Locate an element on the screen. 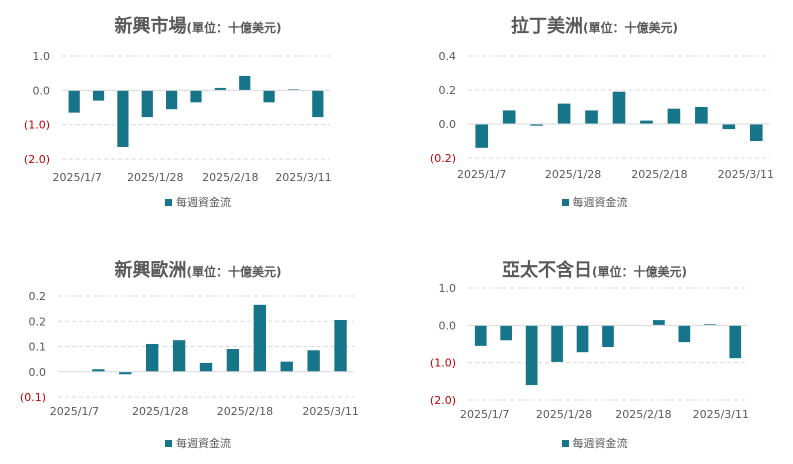 Image resolution: width=793 pixels, height=464 pixels. chart-title: 新興市場(單位：十億美元) is located at coordinates (198, 25).